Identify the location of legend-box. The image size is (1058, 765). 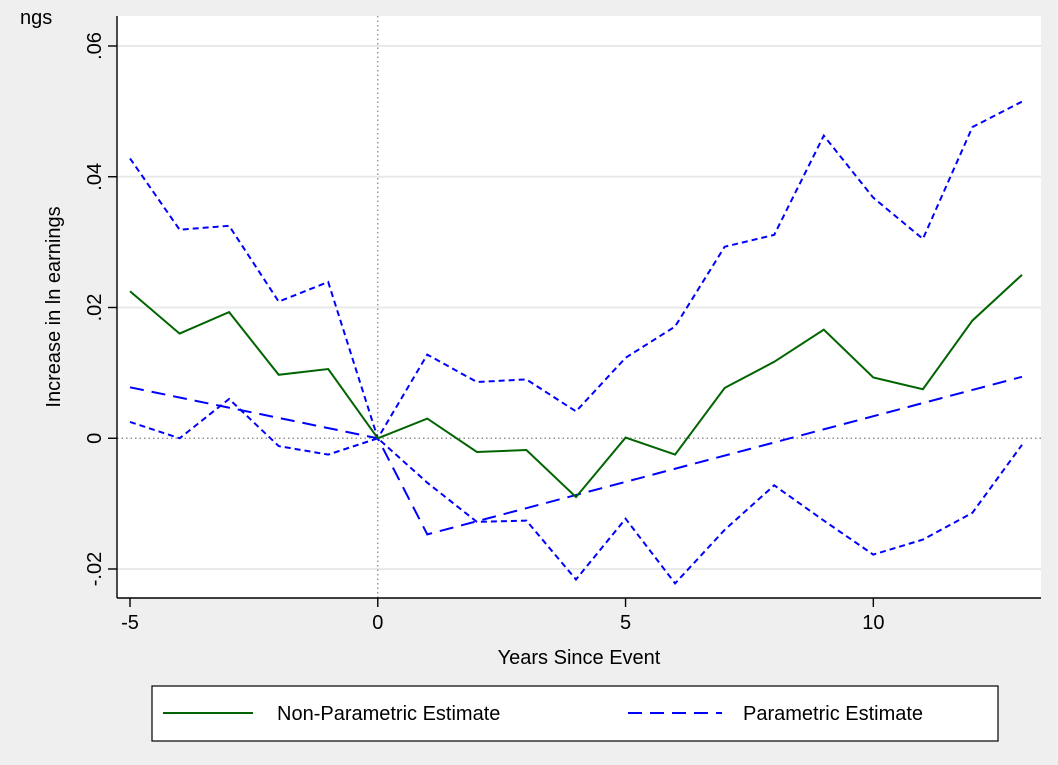
(575, 713).